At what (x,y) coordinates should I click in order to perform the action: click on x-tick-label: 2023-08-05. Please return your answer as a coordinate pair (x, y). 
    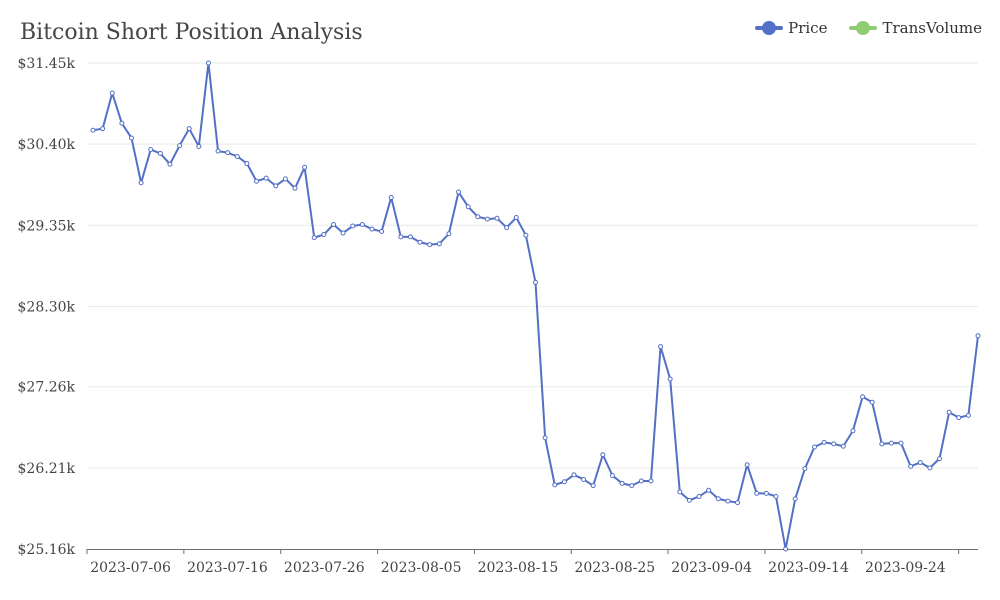
    Looking at the image, I should click on (421, 568).